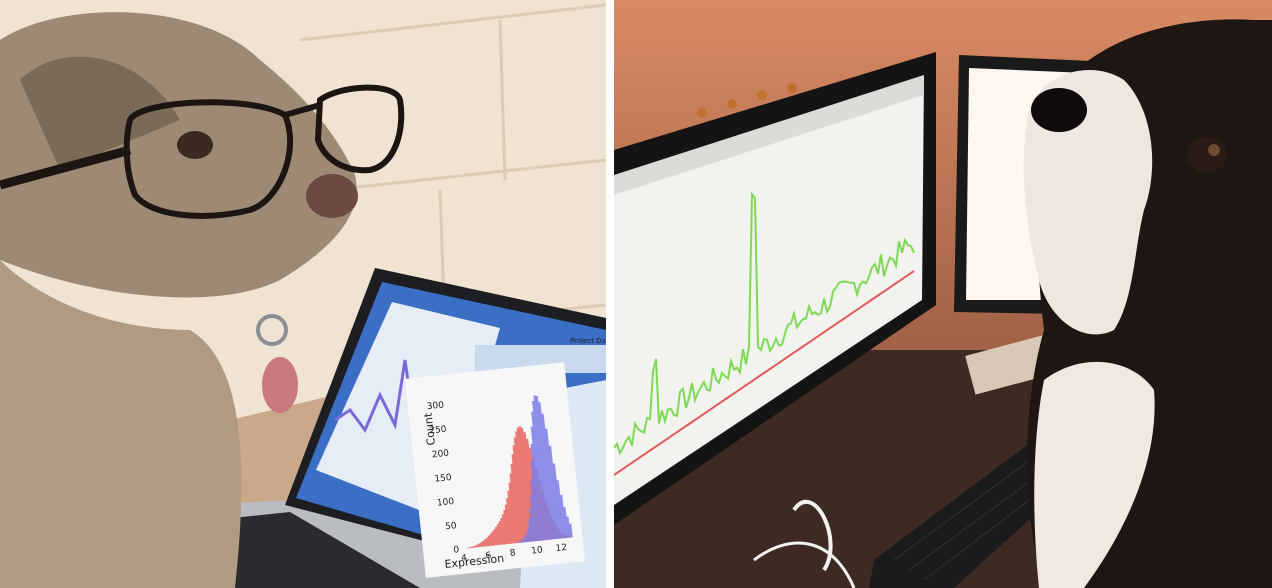  Describe the element at coordinates (1088, 202) in the screenshot. I see `dog-white-face` at that location.